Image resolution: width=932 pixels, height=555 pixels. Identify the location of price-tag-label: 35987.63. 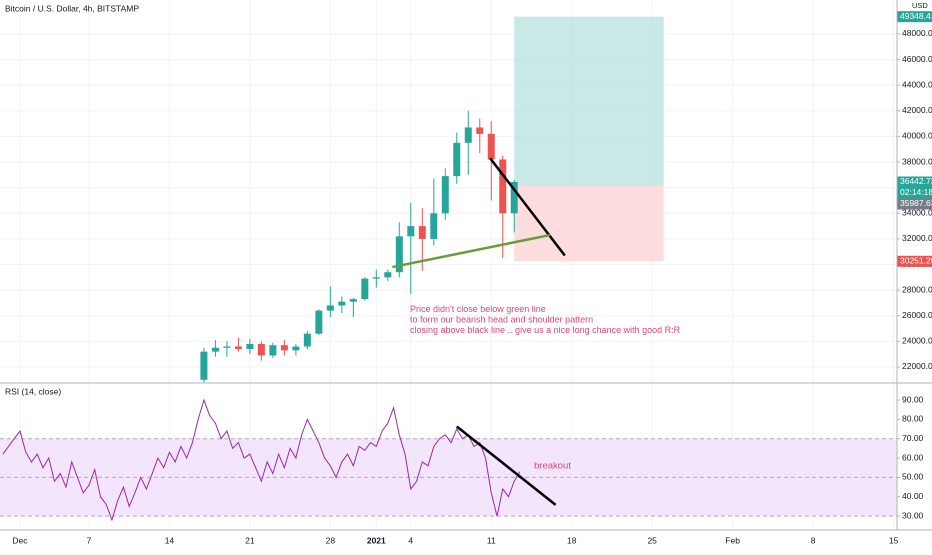
(916, 203).